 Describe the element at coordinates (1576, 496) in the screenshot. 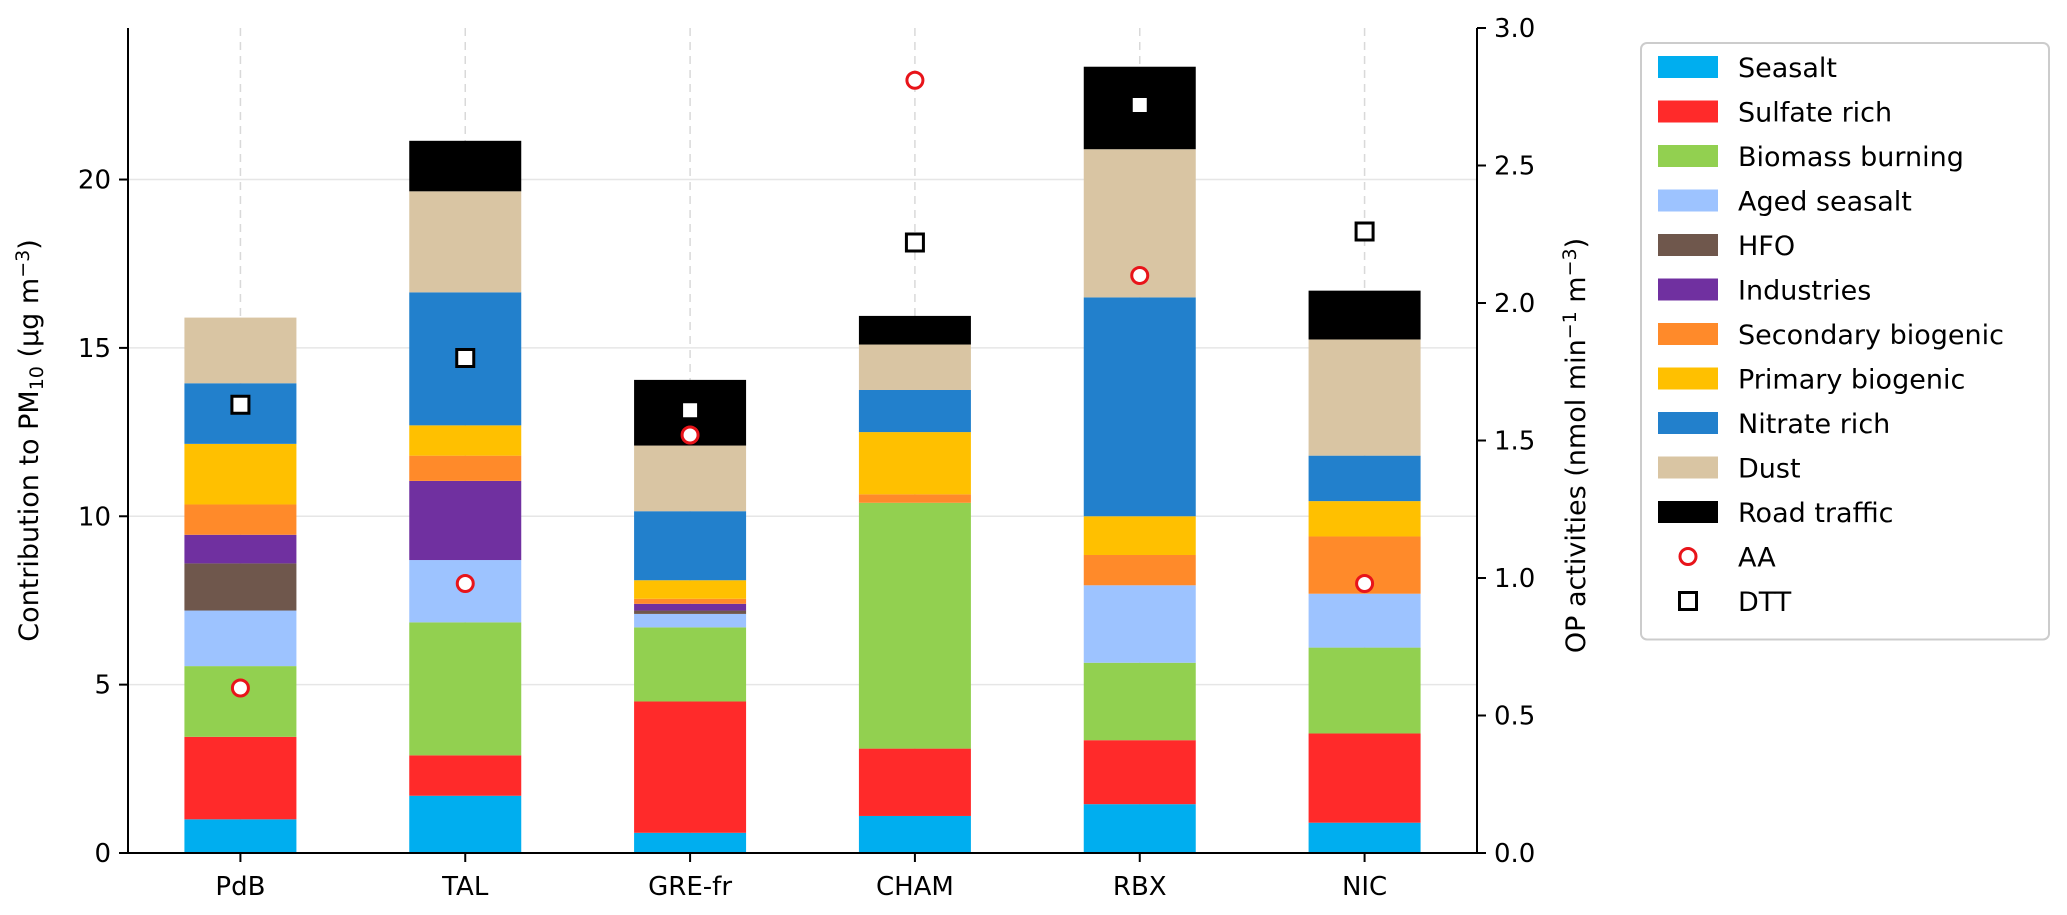

I see `y-axis-title-right-text: OP activities (nmol min` at that location.